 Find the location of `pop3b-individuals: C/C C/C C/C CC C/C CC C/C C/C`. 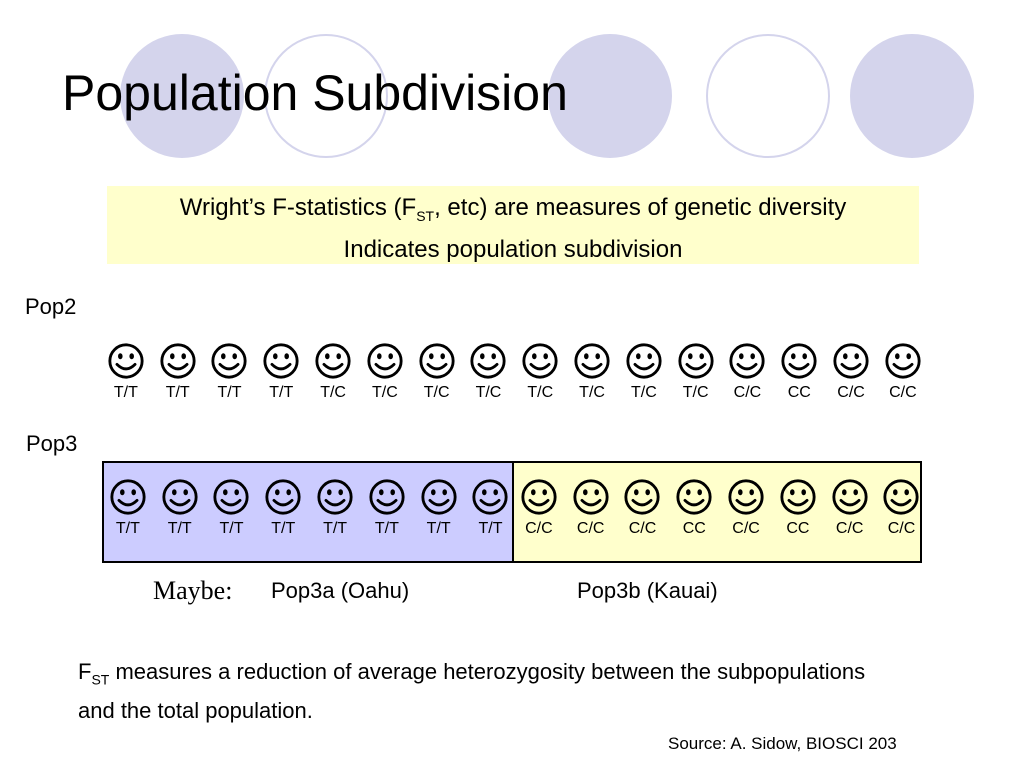

pop3b-individuals: C/C C/C C/C CC C/C CC C/C C/C is located at coordinates (720, 508).